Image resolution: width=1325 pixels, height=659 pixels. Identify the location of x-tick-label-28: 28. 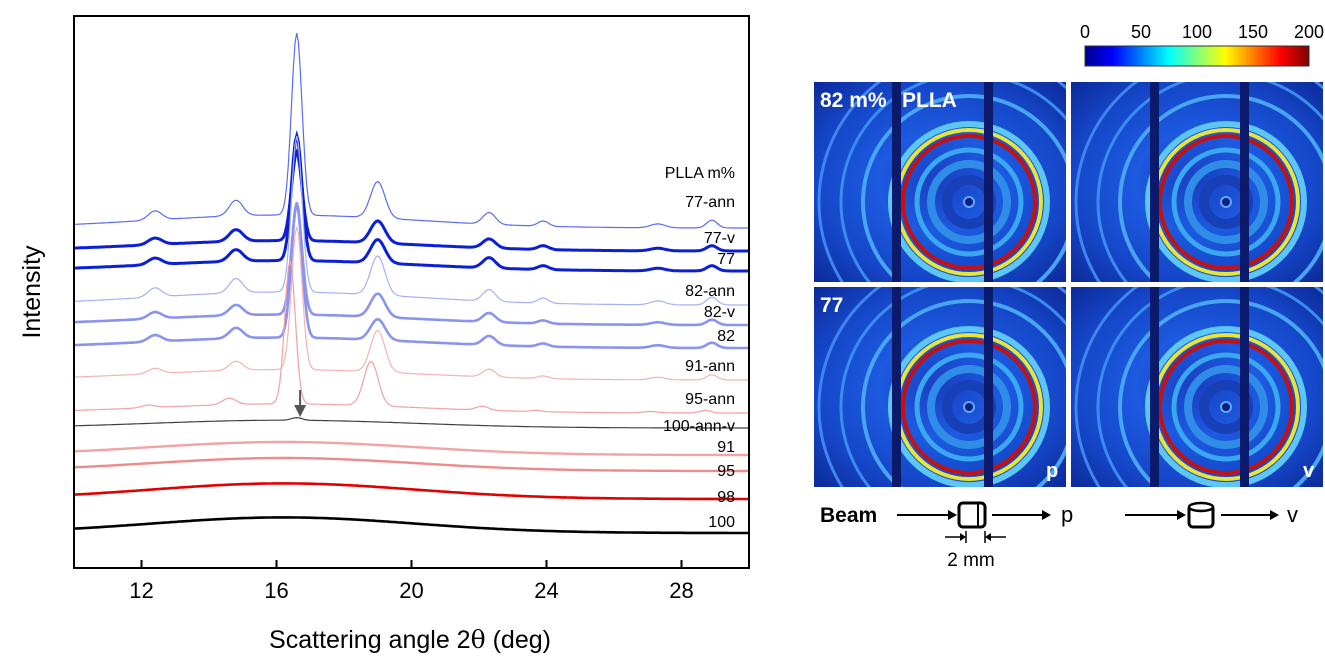
(681, 590).